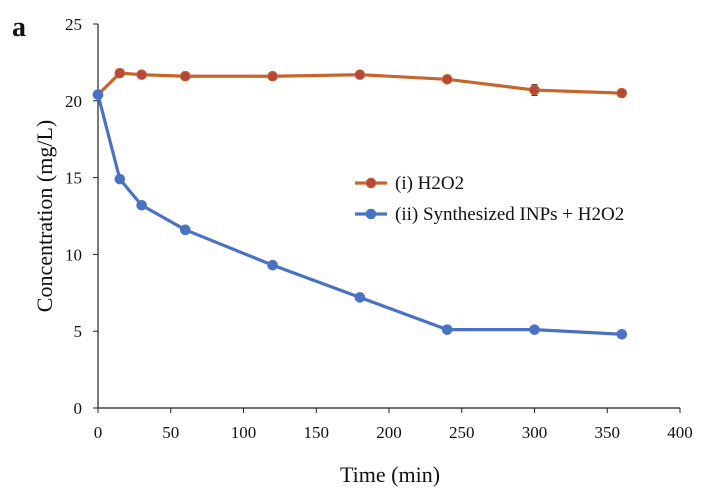  What do you see at coordinates (489, 199) in the screenshot?
I see `legend: (i) H2O2 (ii) Synthesized INPs + H2O2` at bounding box center [489, 199].